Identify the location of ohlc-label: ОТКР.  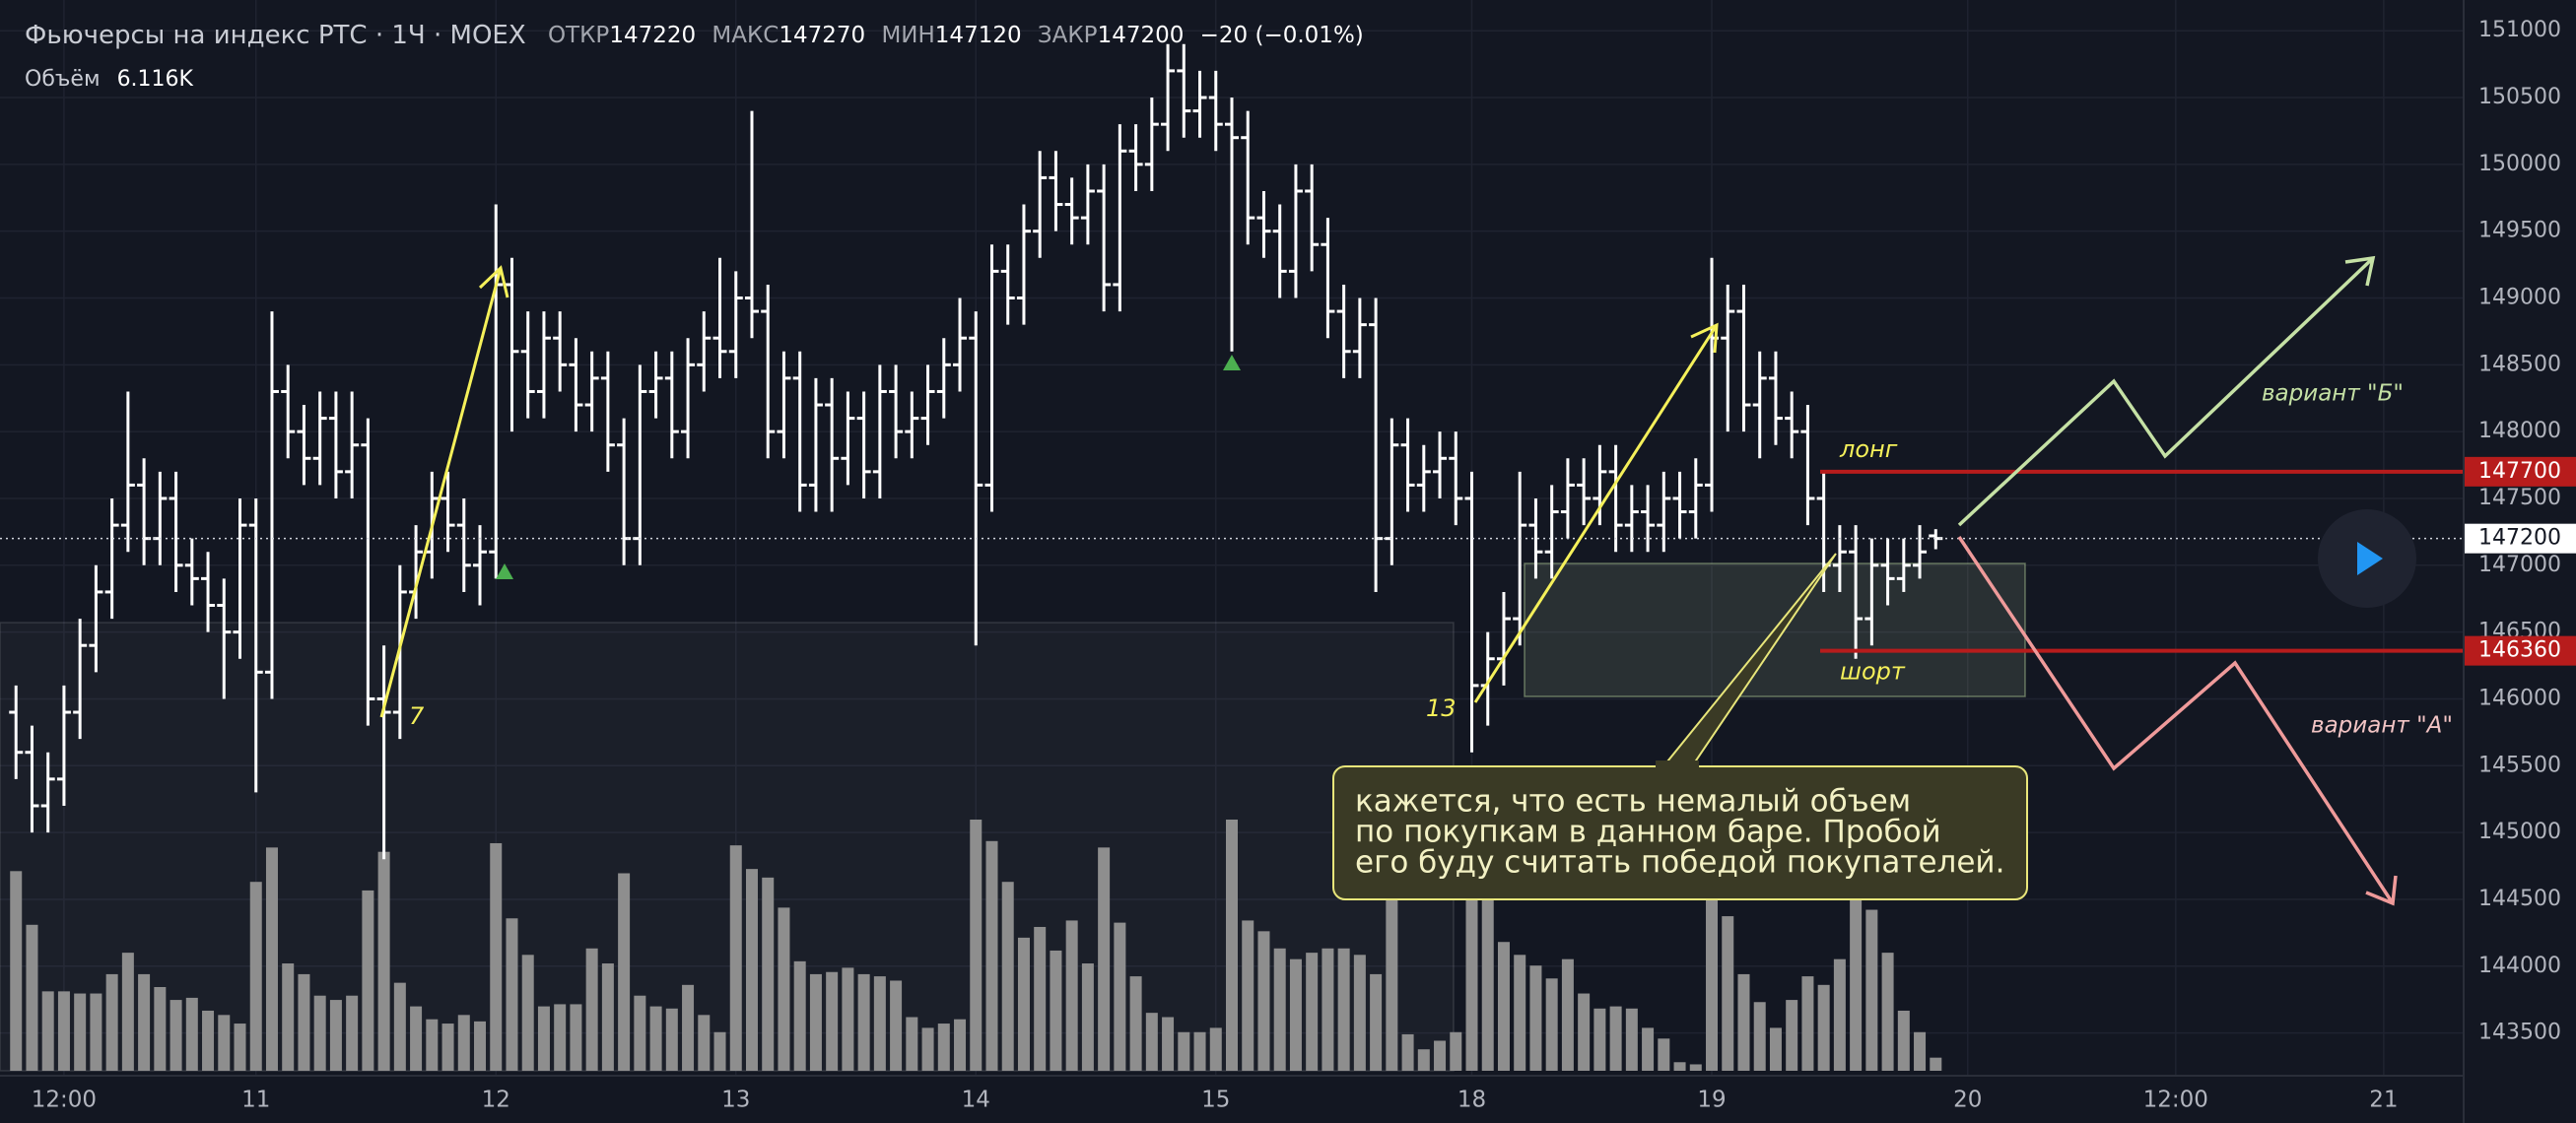
(579, 35).